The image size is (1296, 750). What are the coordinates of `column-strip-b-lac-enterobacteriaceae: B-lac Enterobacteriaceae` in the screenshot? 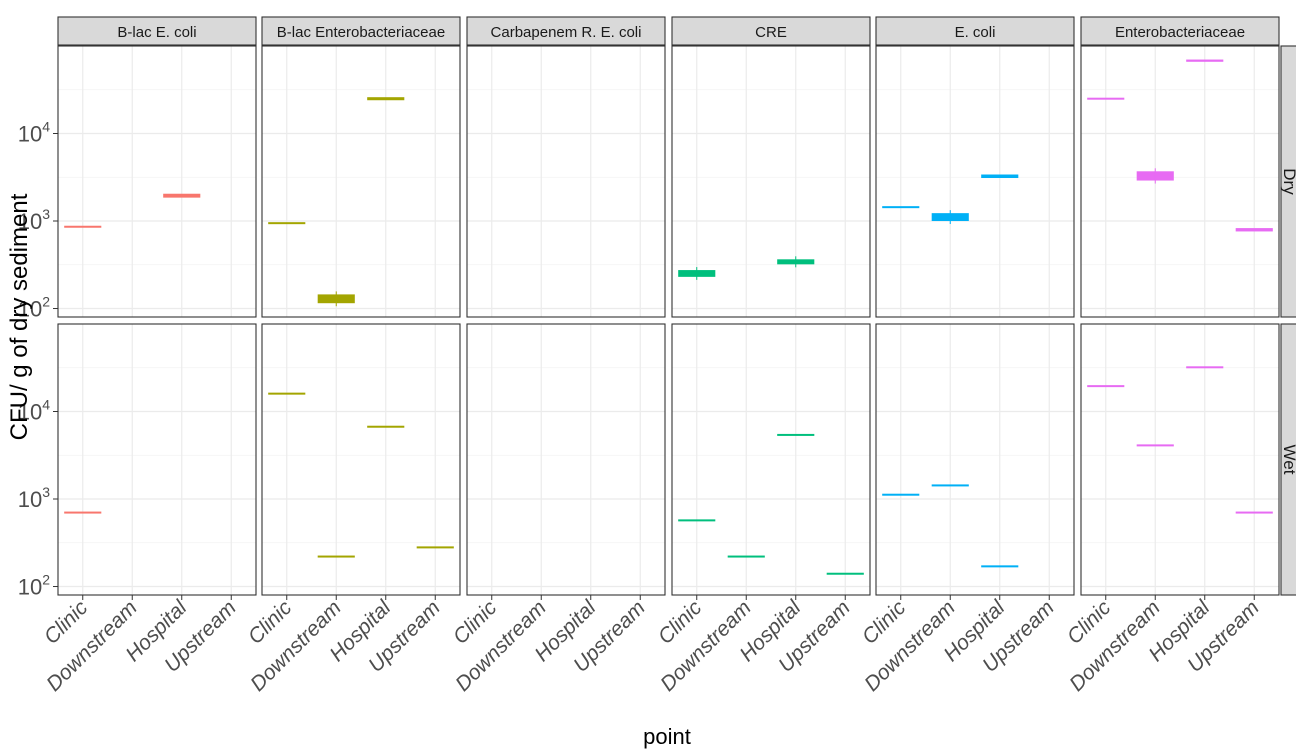 It's located at (361, 31).